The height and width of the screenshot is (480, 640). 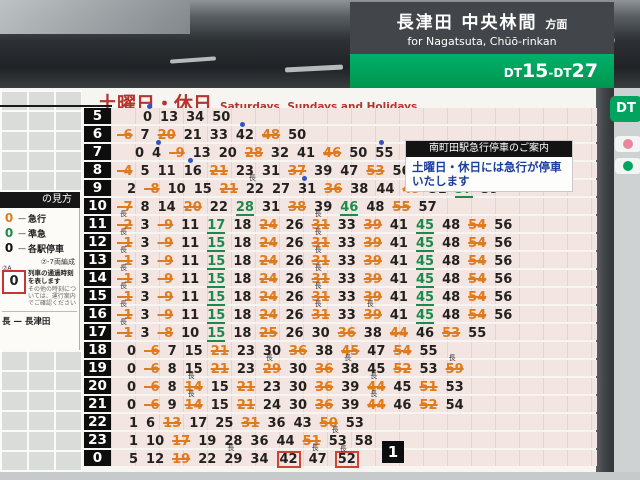 What do you see at coordinates (350, 366) in the screenshot?
I see `minute-value: 38 長` at bounding box center [350, 366].